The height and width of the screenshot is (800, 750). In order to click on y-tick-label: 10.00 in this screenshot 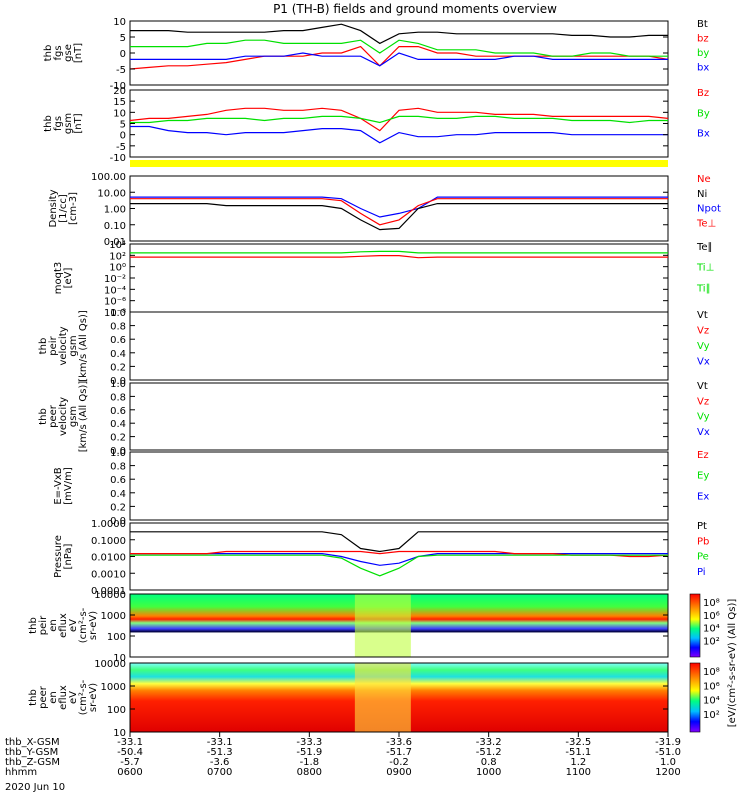, I will do `click(111, 193)`.